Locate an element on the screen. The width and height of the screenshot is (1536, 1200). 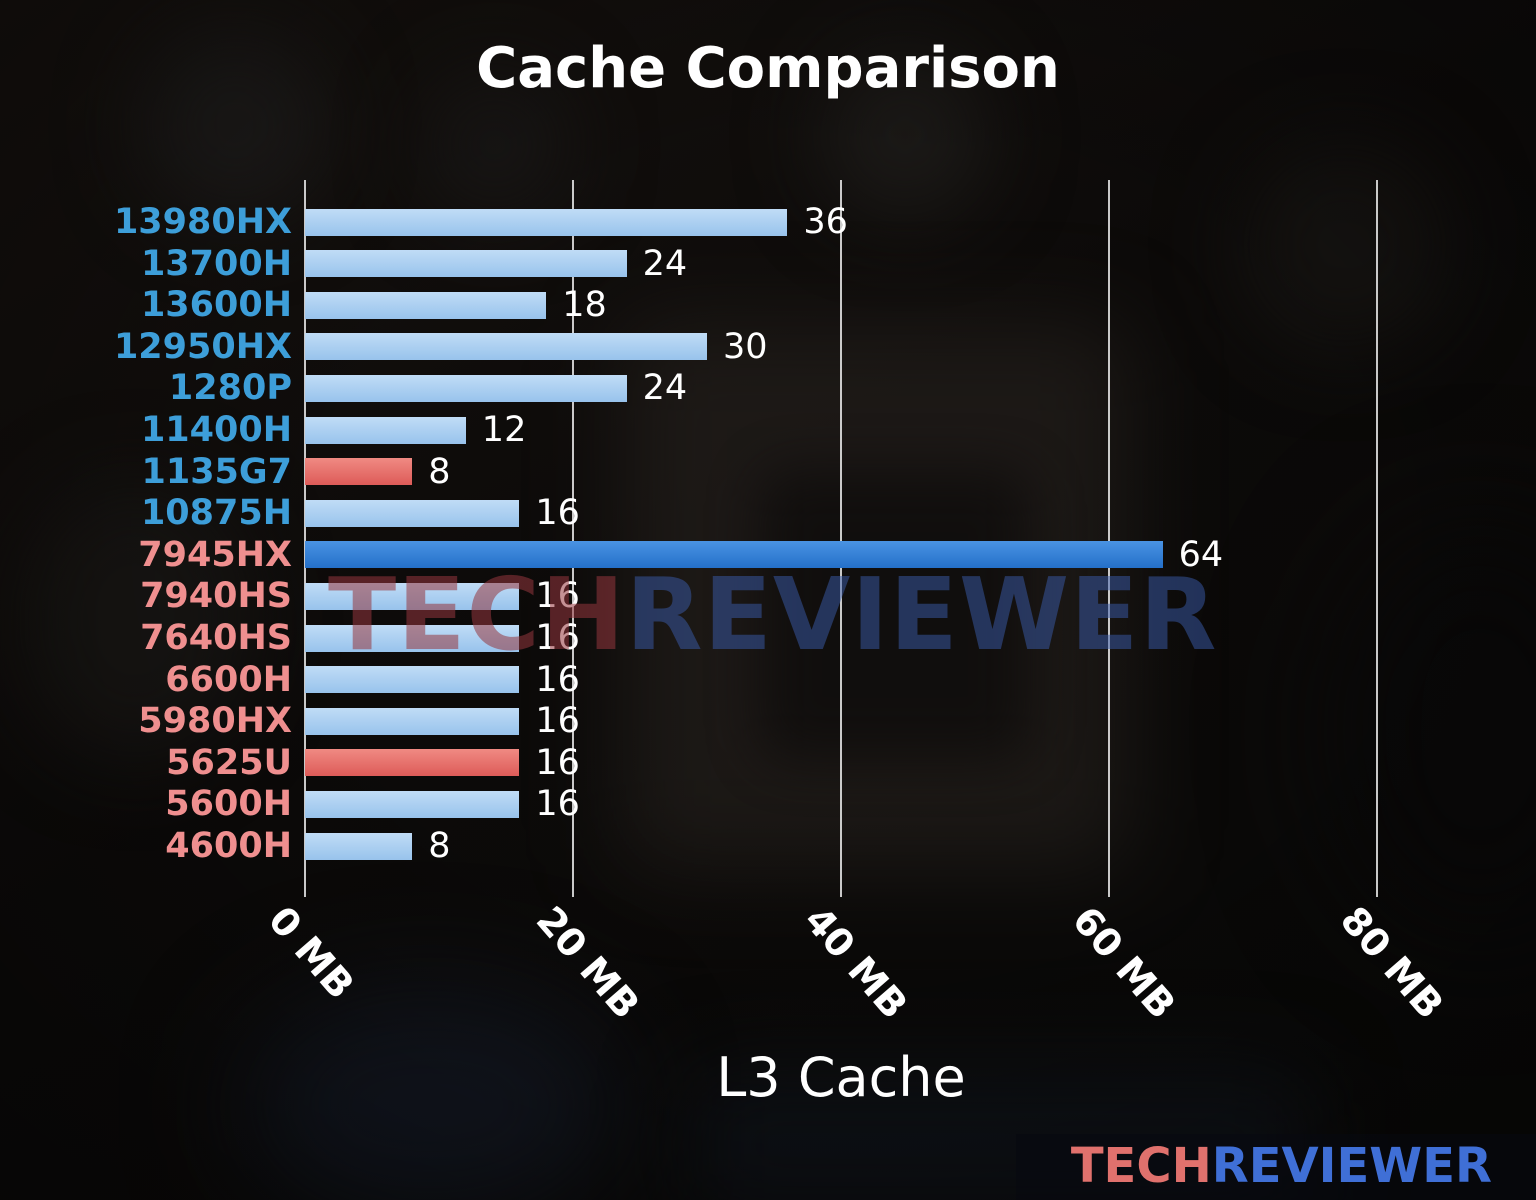
category-label: 1280P is located at coordinates (230, 388).